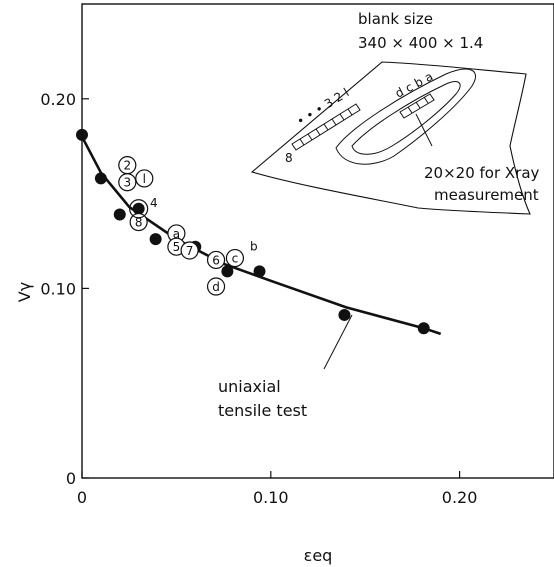 This screenshot has height=567, width=554. I want to click on data-point-open: 7, so click(189, 250).